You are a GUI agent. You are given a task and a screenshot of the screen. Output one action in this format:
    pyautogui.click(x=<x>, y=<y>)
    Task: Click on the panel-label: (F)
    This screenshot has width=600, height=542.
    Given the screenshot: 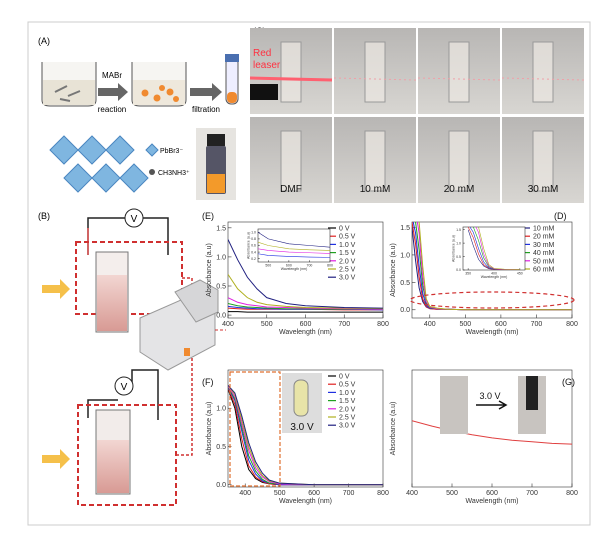 What is the action you would take?
    pyautogui.click(x=208, y=382)
    